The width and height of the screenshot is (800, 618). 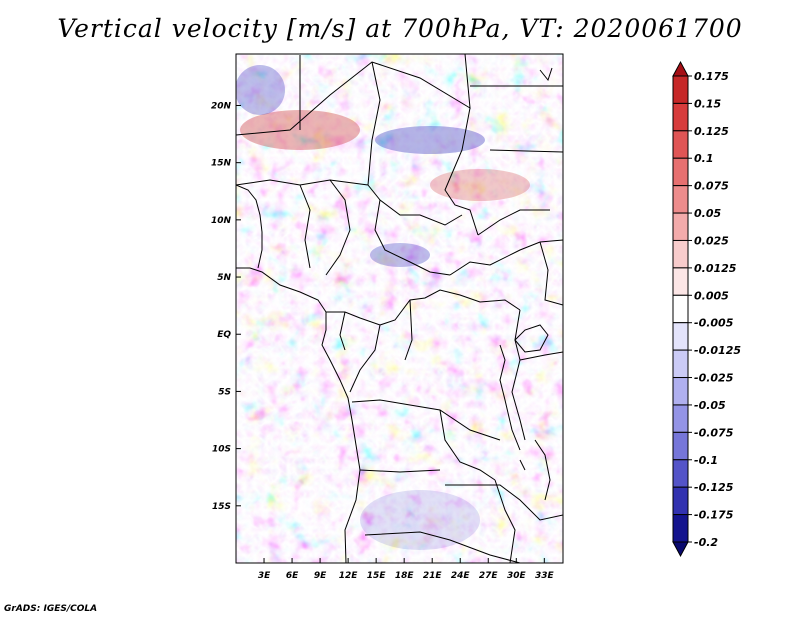 I want to click on lon-tick-label: 15E, so click(x=377, y=576).